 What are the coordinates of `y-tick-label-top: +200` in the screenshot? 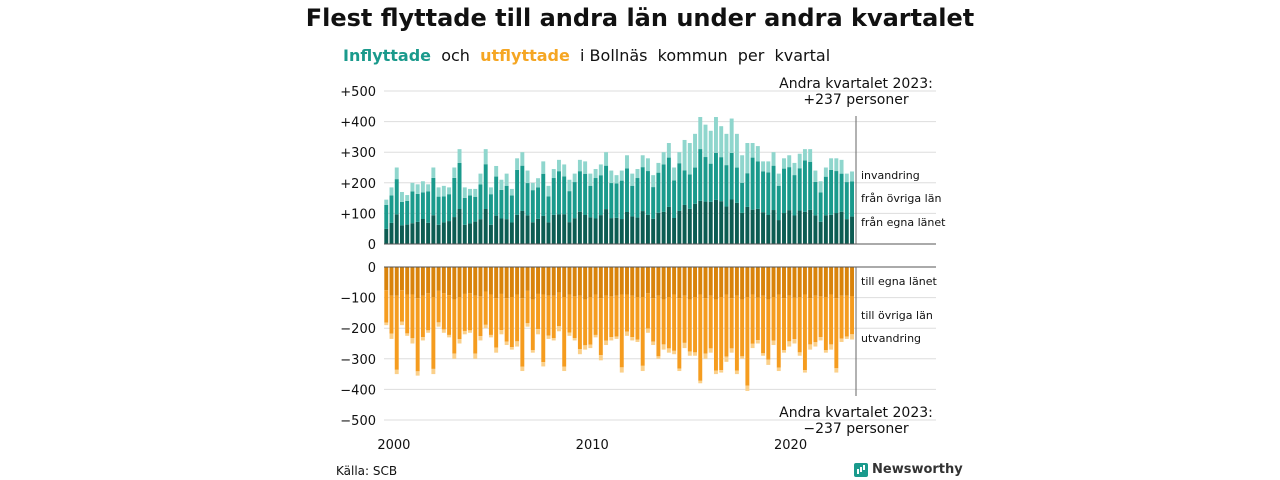 It's located at (358, 184).